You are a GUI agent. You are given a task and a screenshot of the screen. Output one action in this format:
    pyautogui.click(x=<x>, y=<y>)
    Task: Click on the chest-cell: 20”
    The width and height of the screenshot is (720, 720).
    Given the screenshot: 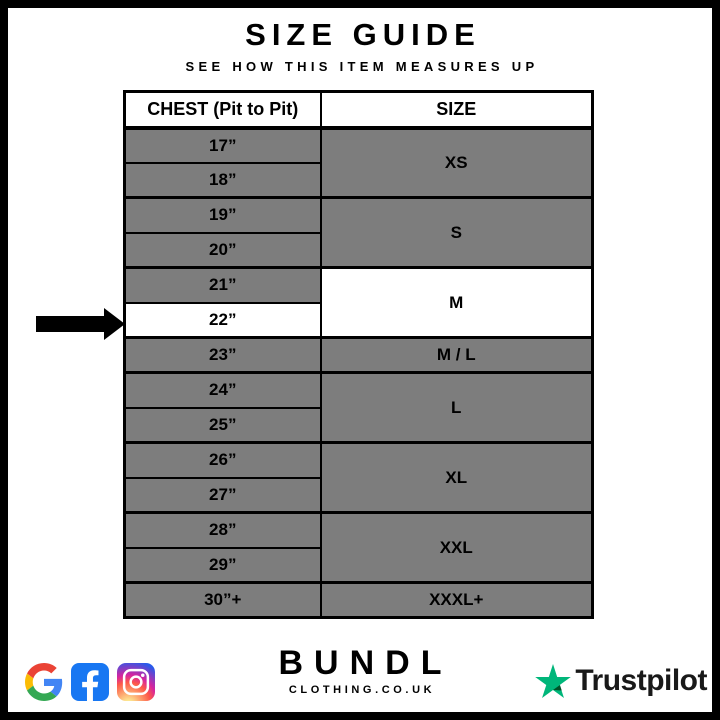 What is the action you would take?
    pyautogui.click(x=222, y=250)
    